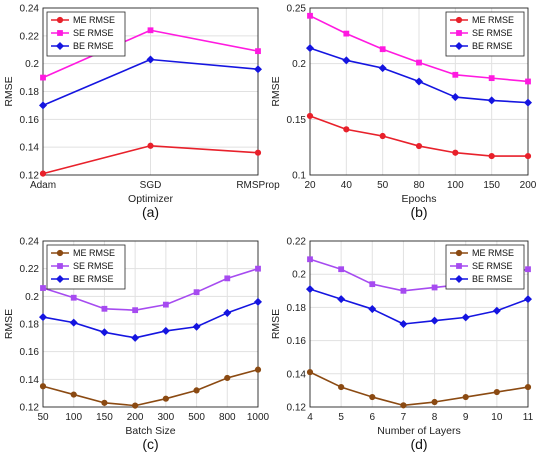 This screenshot has height=460, width=550. Describe the element at coordinates (418, 431) in the screenshot. I see `x-axis-label: Number of Layers` at that location.